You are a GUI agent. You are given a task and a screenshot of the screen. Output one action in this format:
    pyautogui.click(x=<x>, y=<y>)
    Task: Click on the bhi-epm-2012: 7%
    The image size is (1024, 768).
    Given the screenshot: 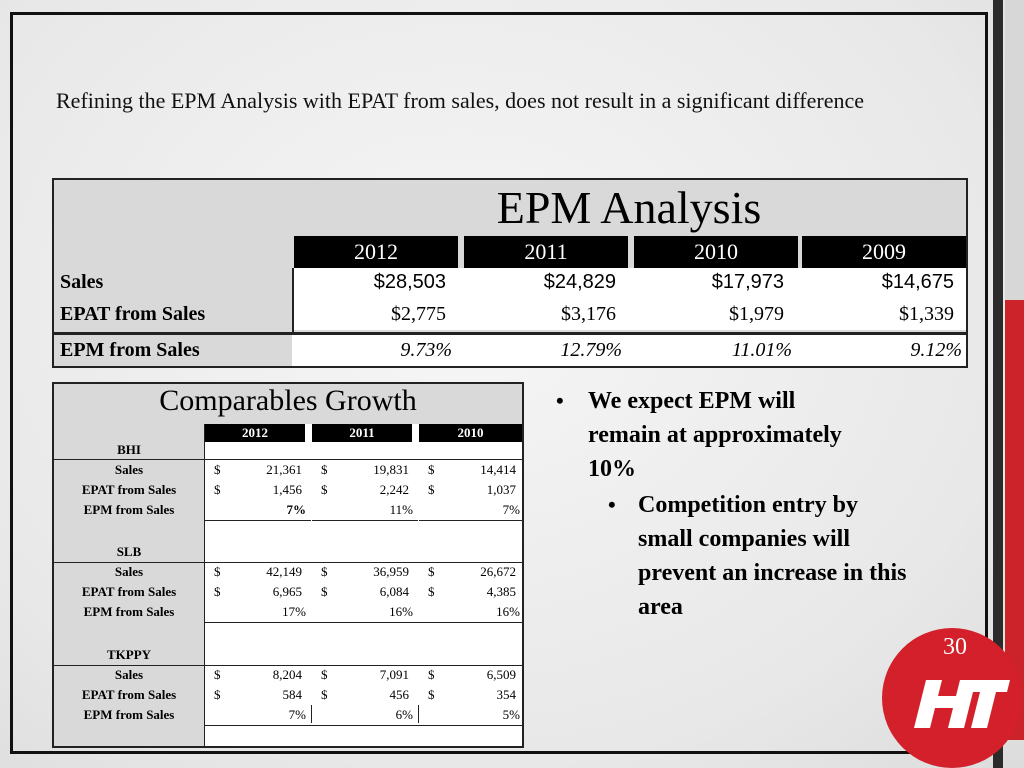 What is the action you would take?
    pyautogui.click(x=296, y=509)
    